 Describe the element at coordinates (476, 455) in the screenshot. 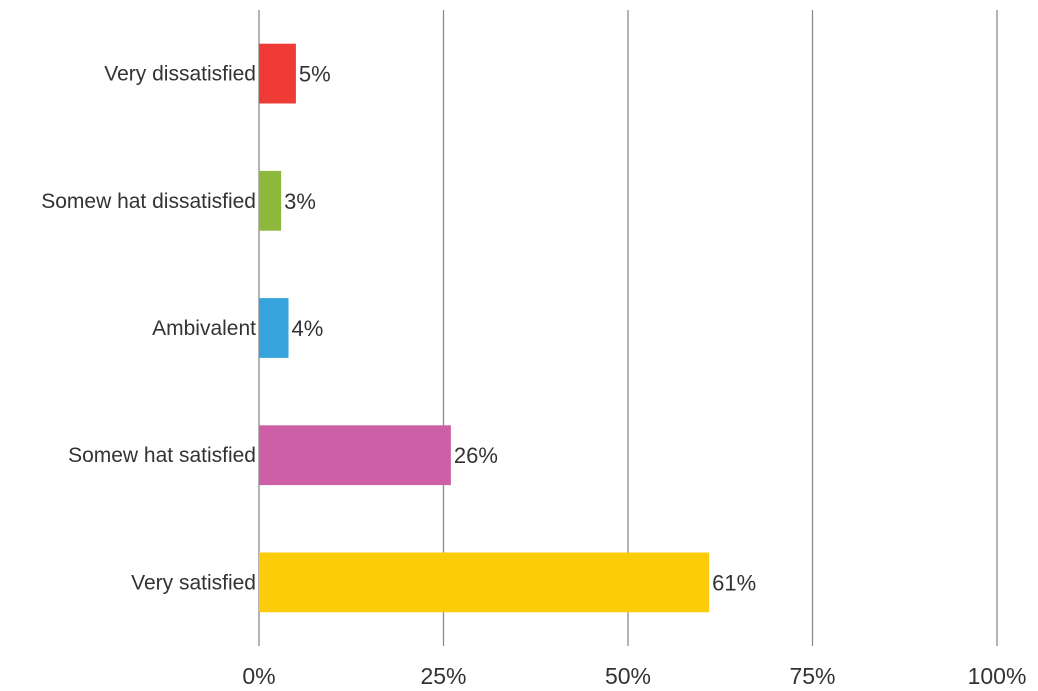

I see `value-label-somew-hat-satisfied: 26%` at that location.